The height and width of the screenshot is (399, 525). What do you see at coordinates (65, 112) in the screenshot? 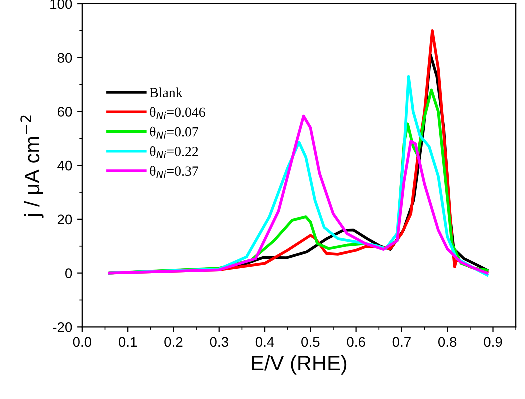
I see `y-tick-label: 60` at bounding box center [65, 112].